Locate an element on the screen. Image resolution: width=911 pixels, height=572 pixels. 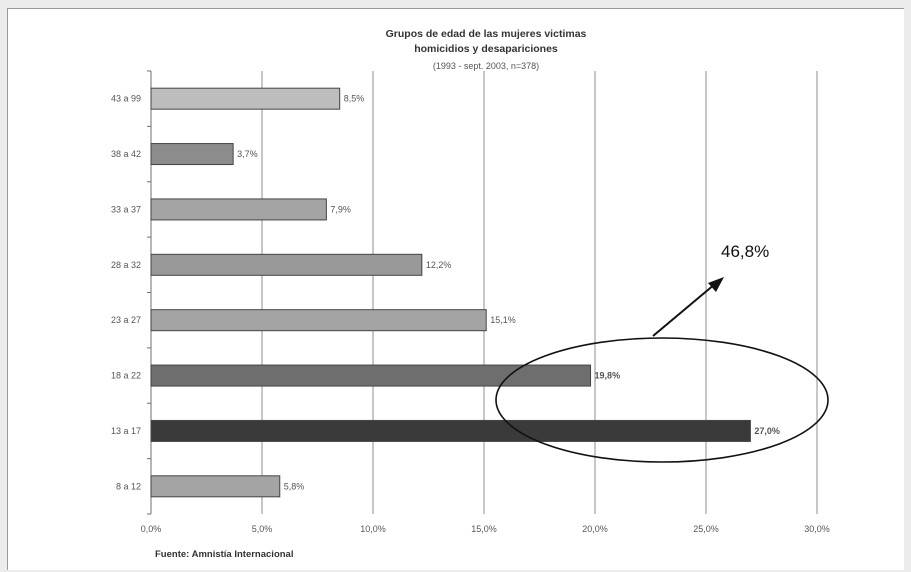
x-tick-label: 5,0% is located at coordinates (262, 529).